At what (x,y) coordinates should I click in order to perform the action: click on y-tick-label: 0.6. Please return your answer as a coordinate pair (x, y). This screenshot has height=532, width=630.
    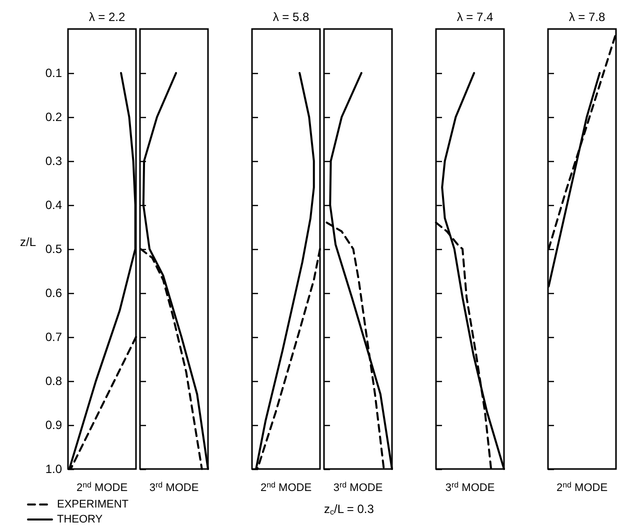
    Looking at the image, I should click on (53, 293).